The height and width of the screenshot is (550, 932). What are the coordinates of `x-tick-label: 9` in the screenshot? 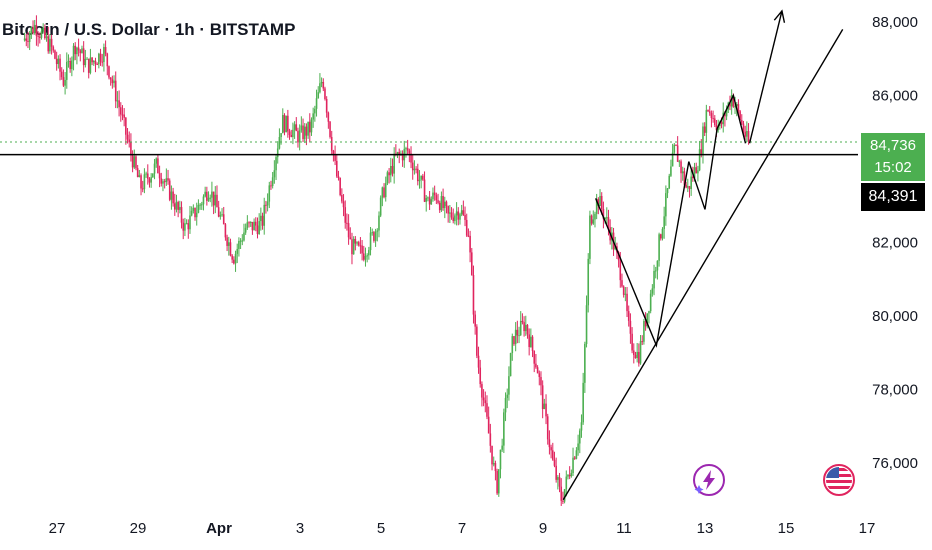 It's located at (543, 528).